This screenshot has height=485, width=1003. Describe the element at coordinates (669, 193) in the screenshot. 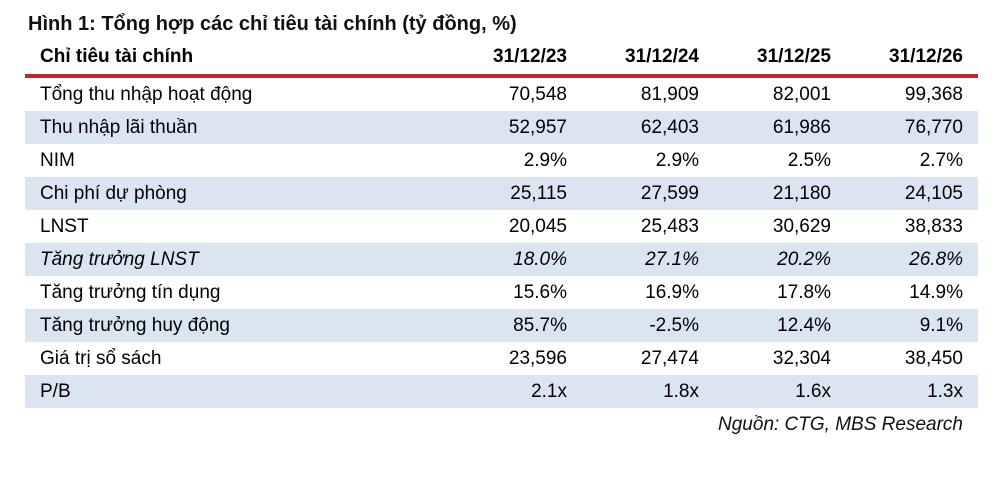

I see `row-value: 27,599` at that location.